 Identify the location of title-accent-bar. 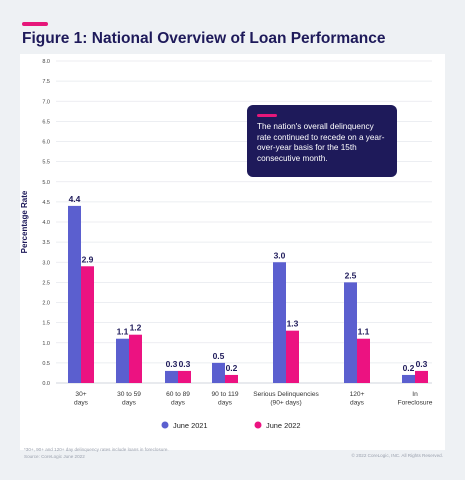
(35, 24).